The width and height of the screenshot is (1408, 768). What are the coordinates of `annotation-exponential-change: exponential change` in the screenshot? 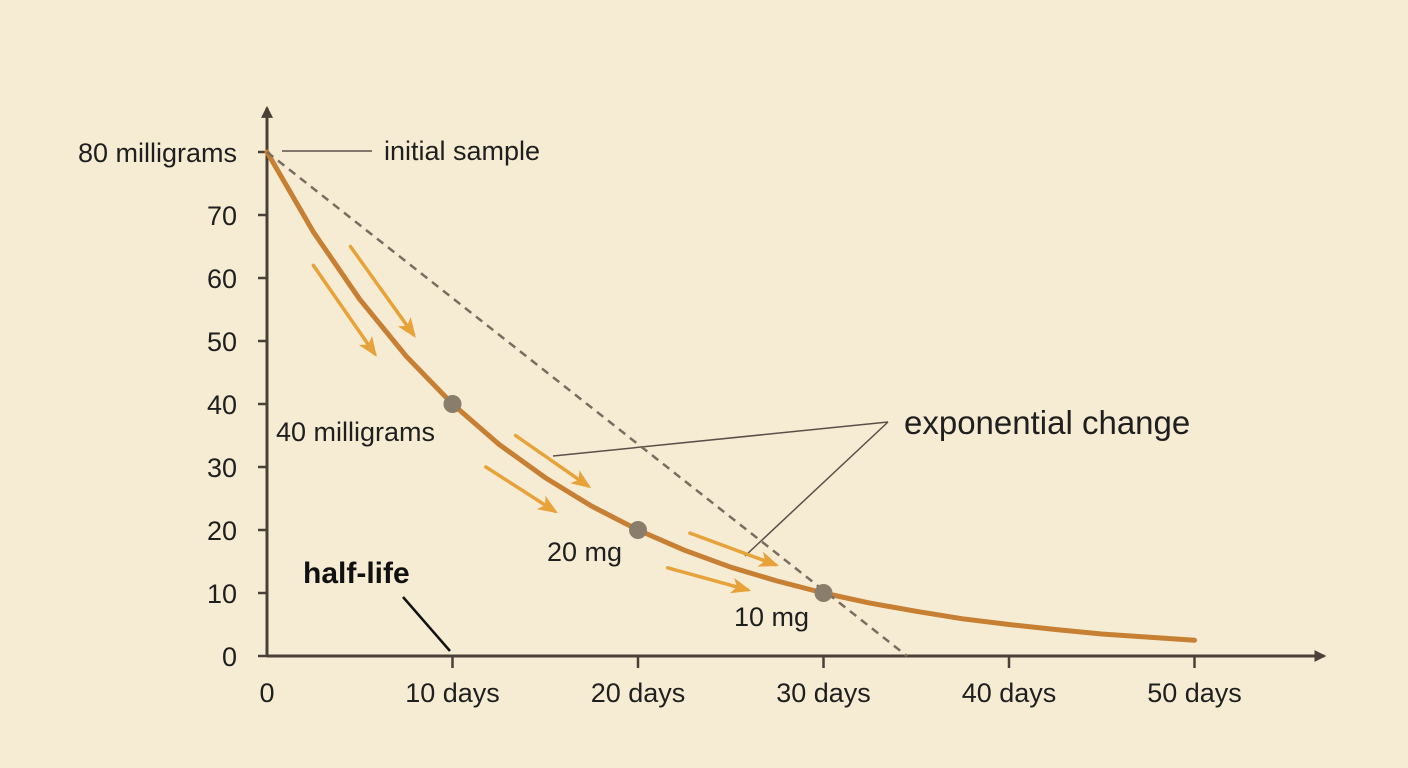 It's located at (1047, 422).